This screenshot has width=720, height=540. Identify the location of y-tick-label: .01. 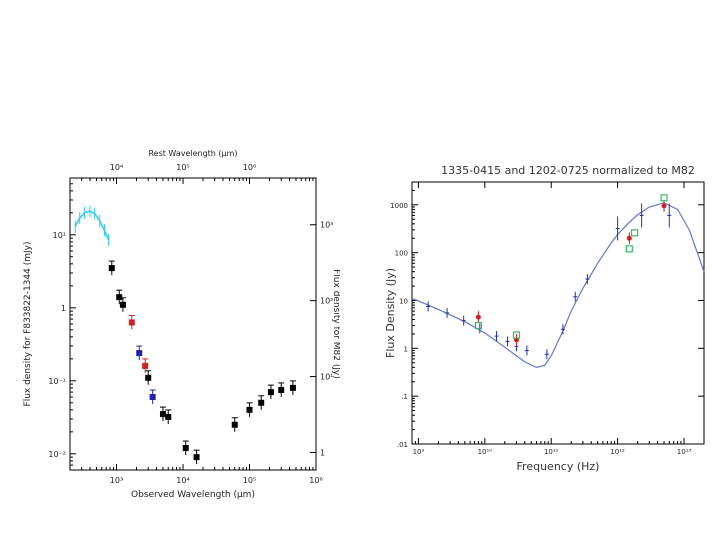
(402, 445).